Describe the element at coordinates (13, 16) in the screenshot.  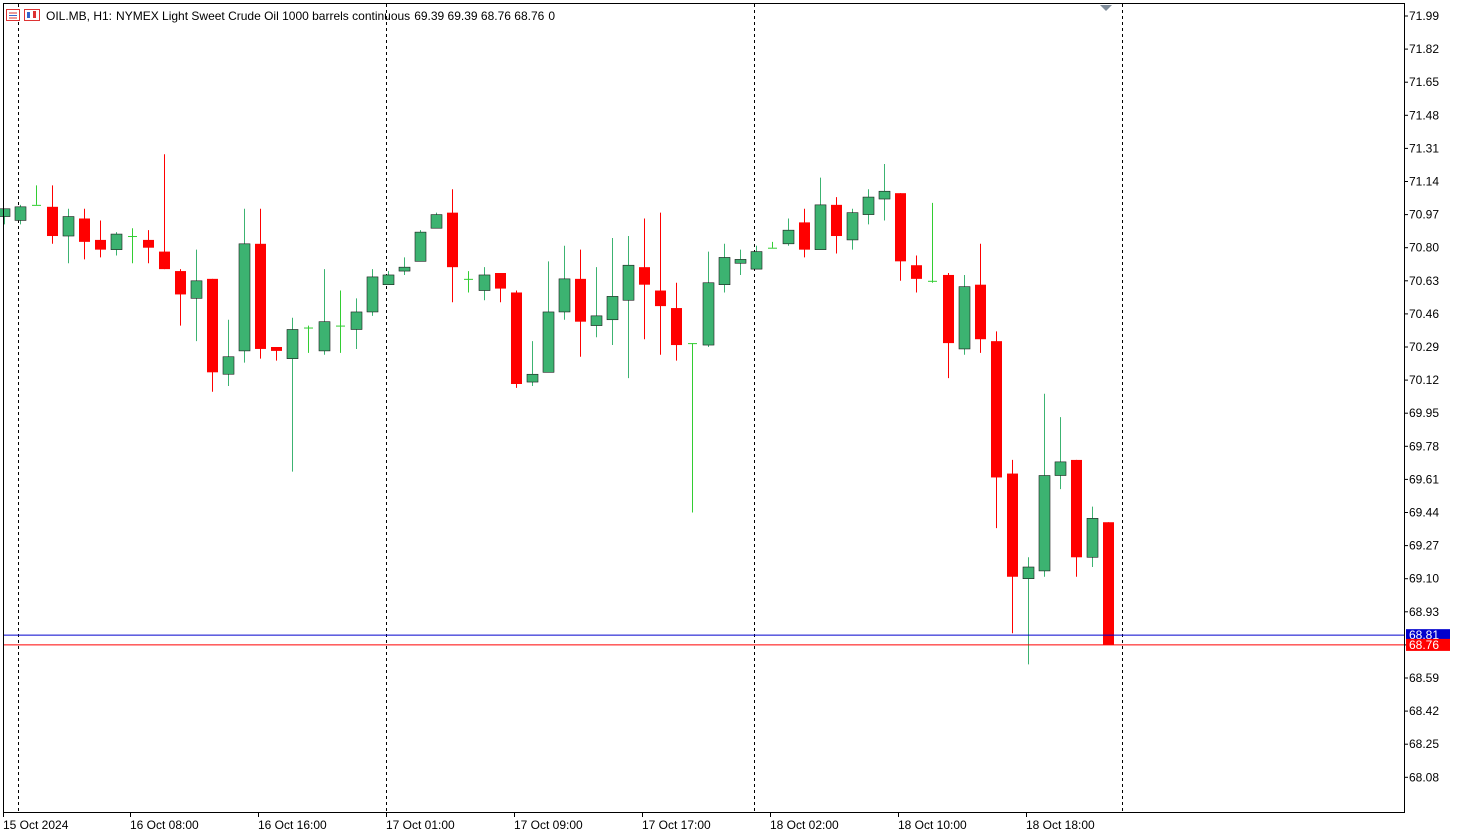
I see `window-list-icon` at that location.